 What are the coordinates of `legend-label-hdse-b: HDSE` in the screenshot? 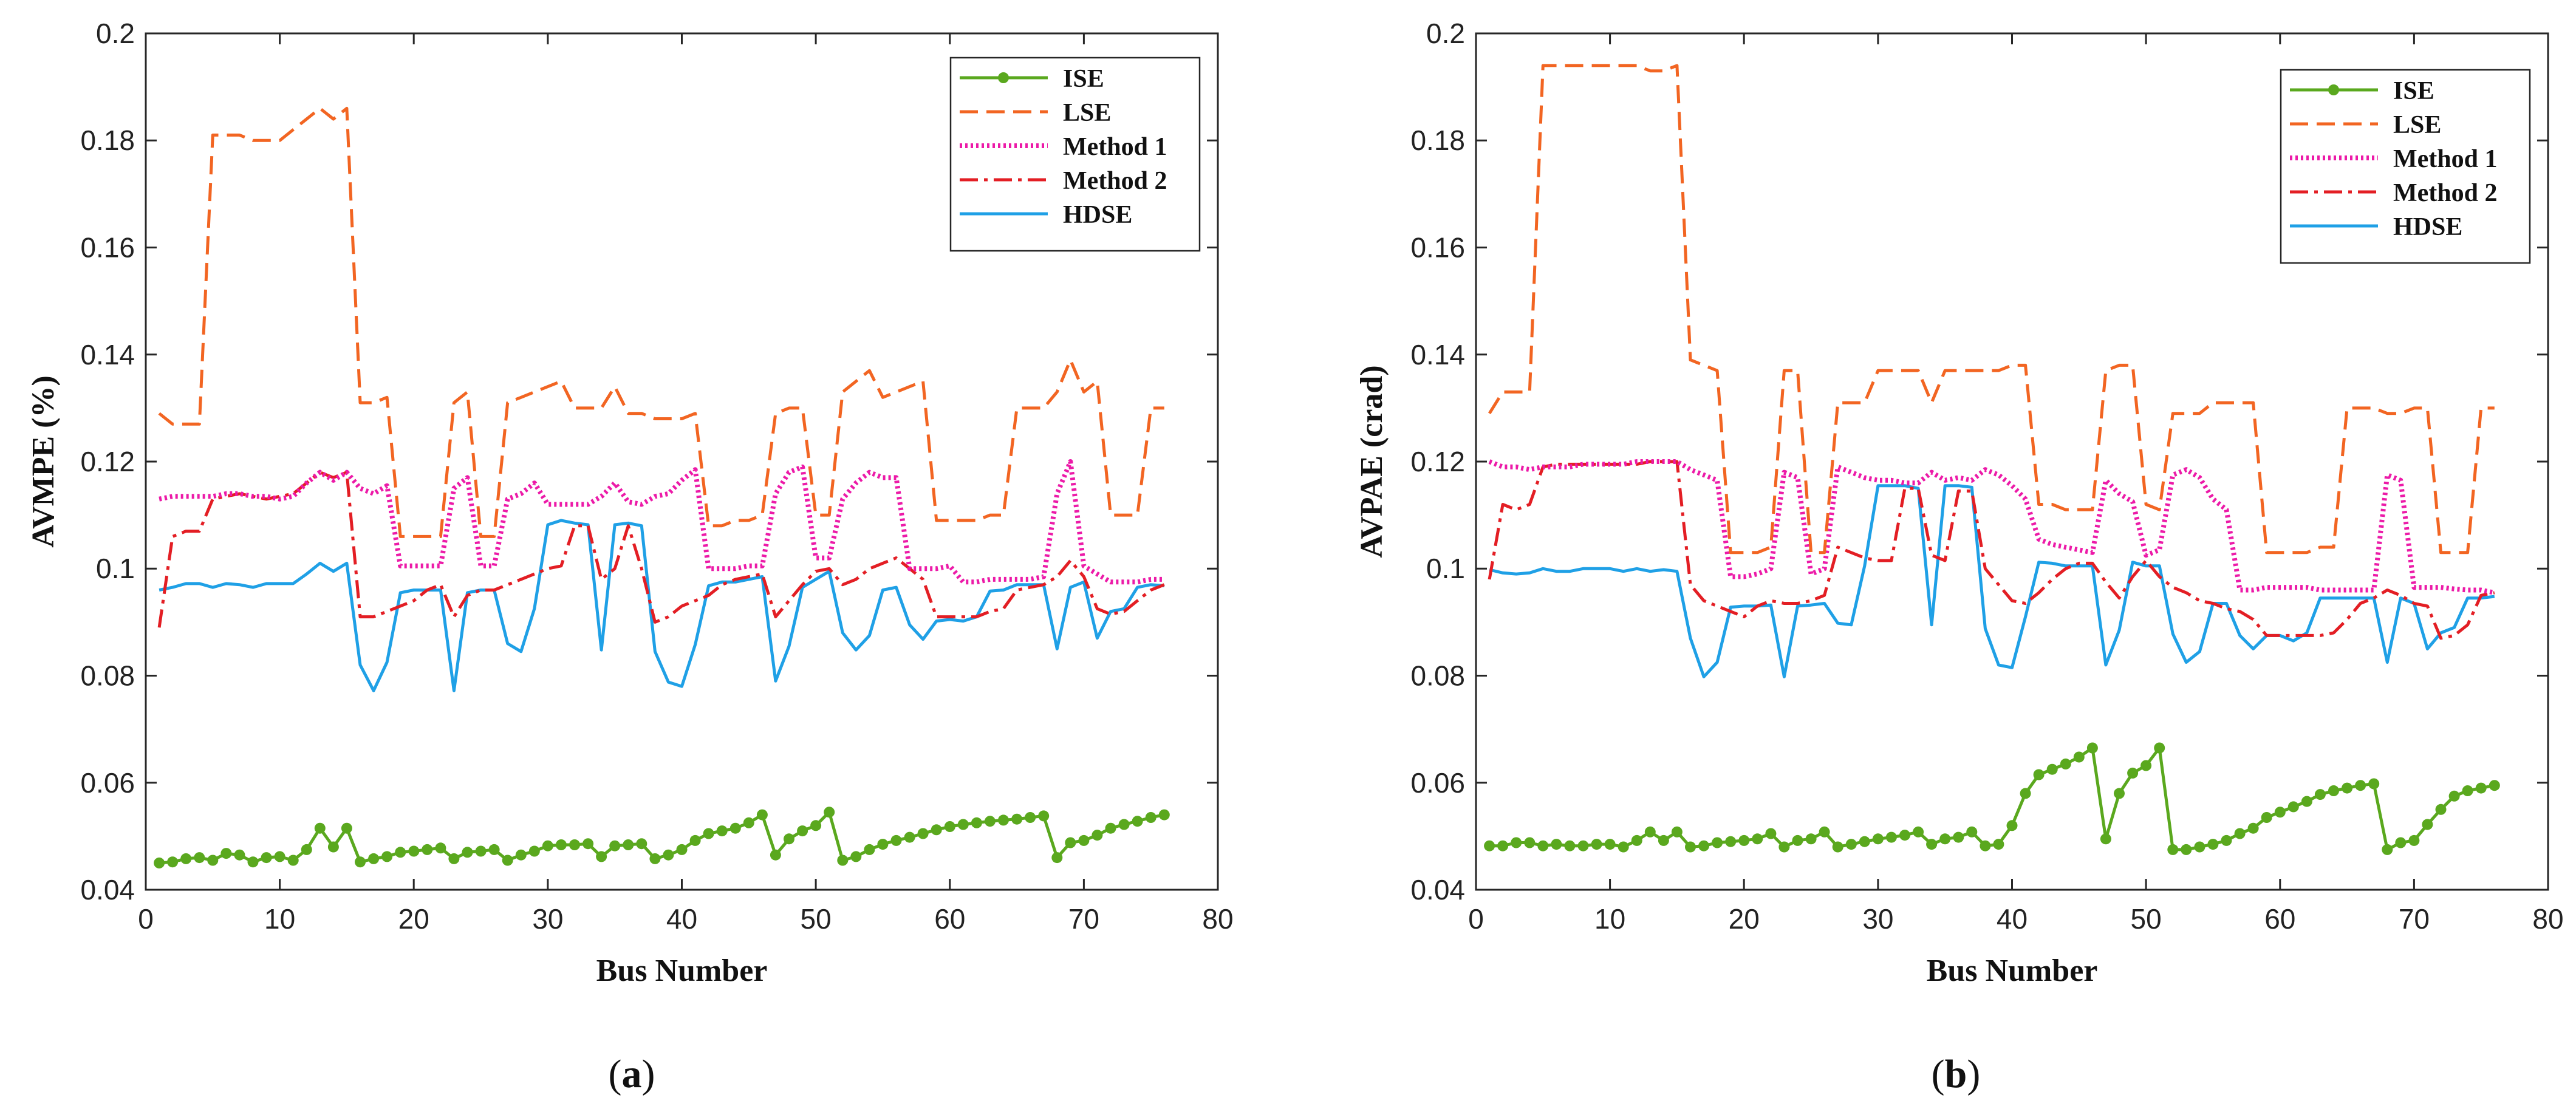 It's located at (2427, 227).